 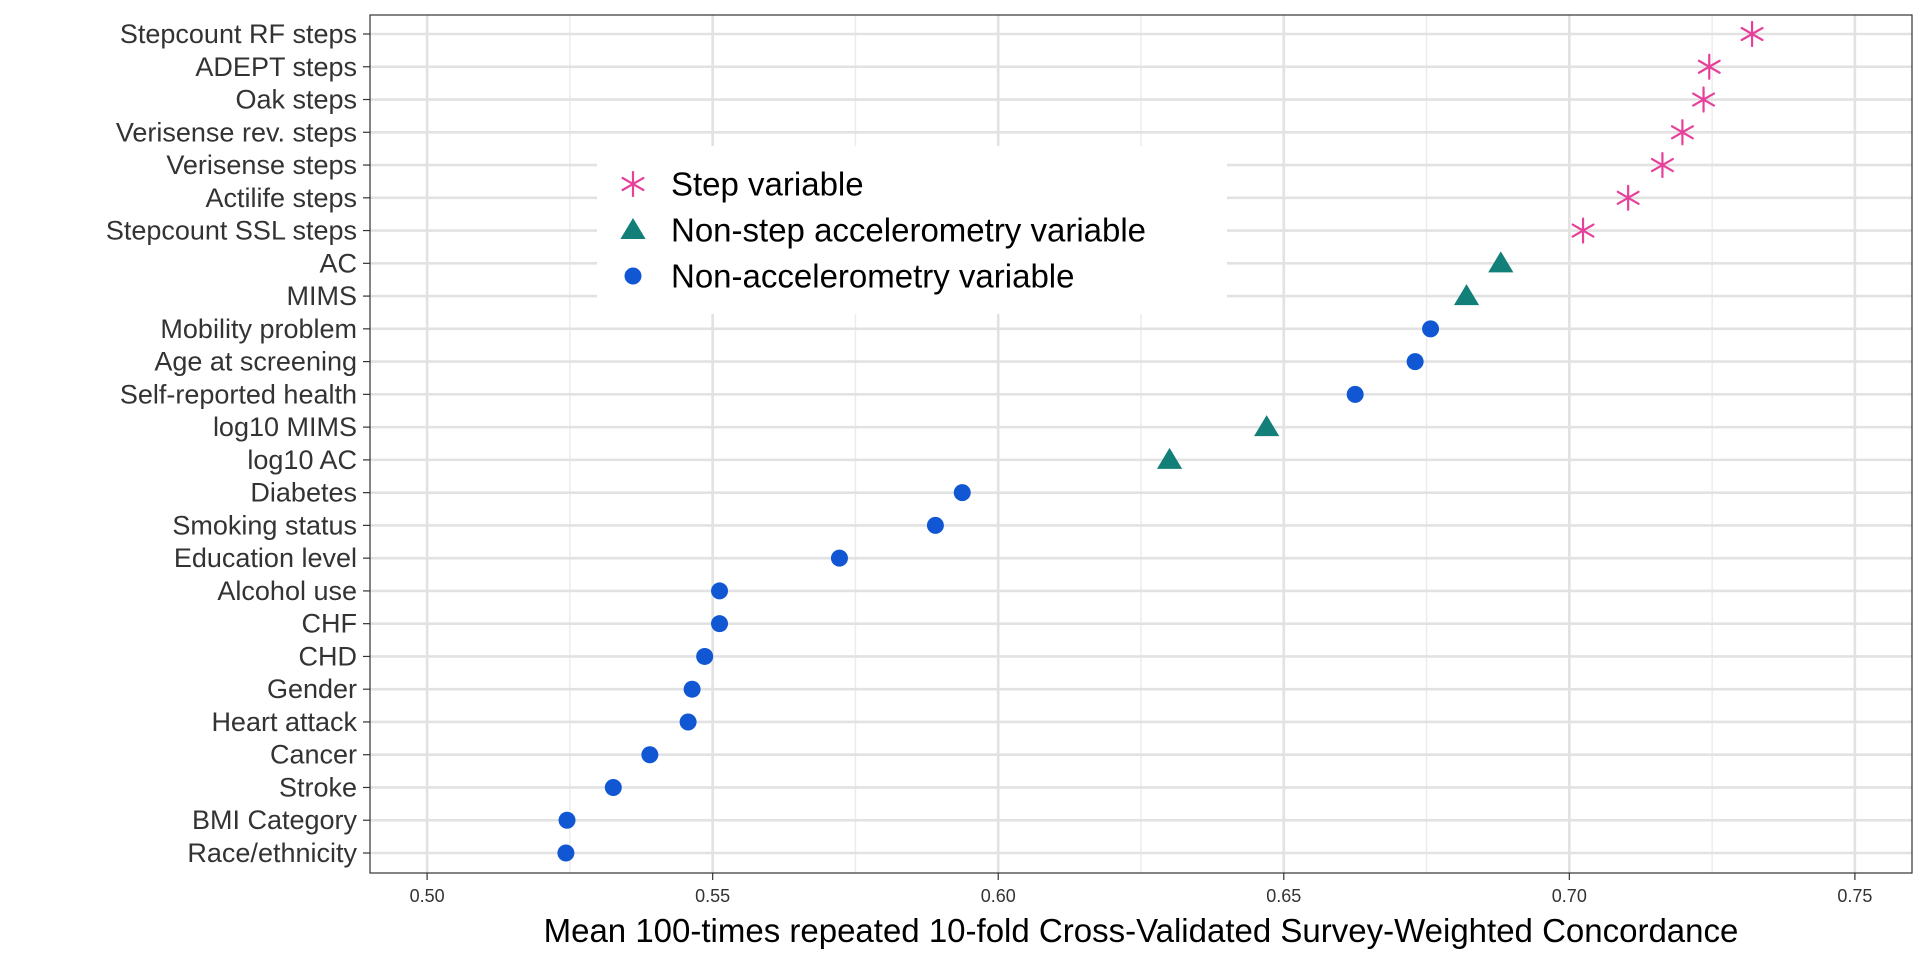 I want to click on x-tick-label: 0.50, so click(x=427, y=896).